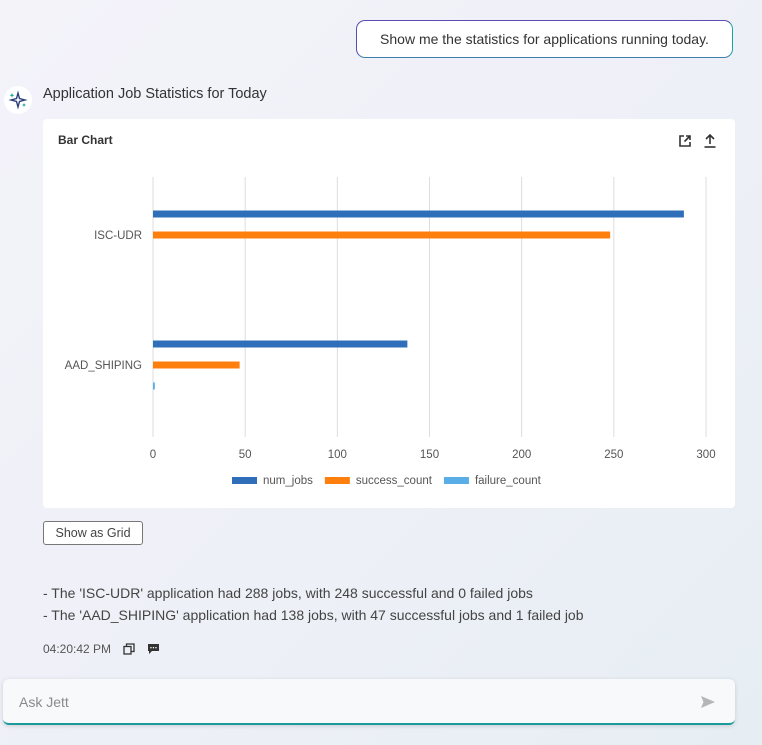 The width and height of the screenshot is (762, 745). I want to click on y-category-label: ISC-UDR, so click(118, 236).